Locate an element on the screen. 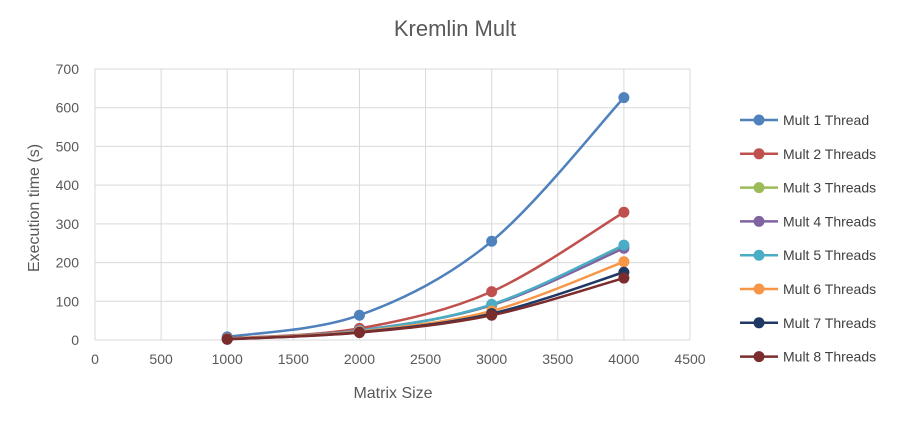  chart-title: Kremlin Mult is located at coordinates (455, 28).